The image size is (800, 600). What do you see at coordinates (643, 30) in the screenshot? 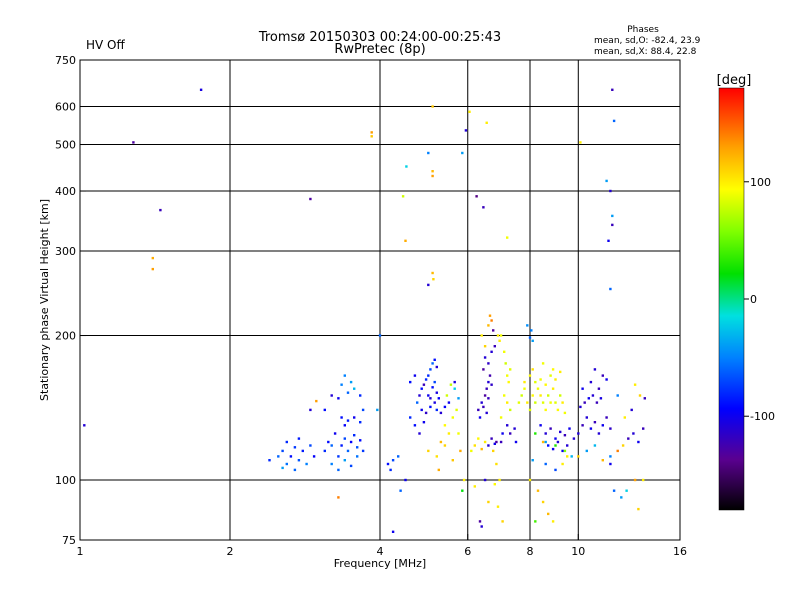
I see `phases-title: Phases` at bounding box center [643, 30].